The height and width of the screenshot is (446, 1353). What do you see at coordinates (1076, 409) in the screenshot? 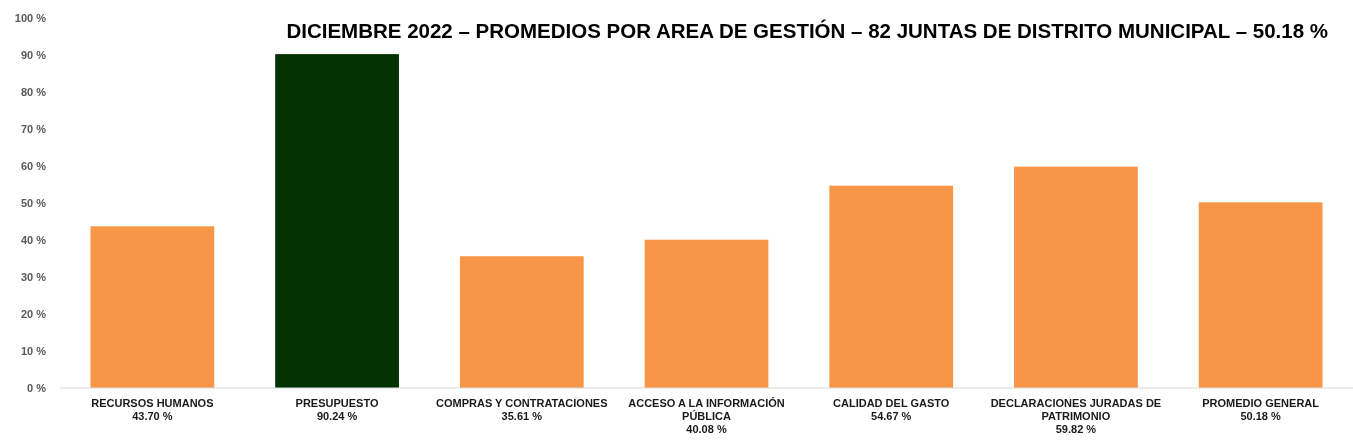
I see `x-tick-label: DECLARACIONES JURADAS DE PATRIMONIO` at bounding box center [1076, 409].